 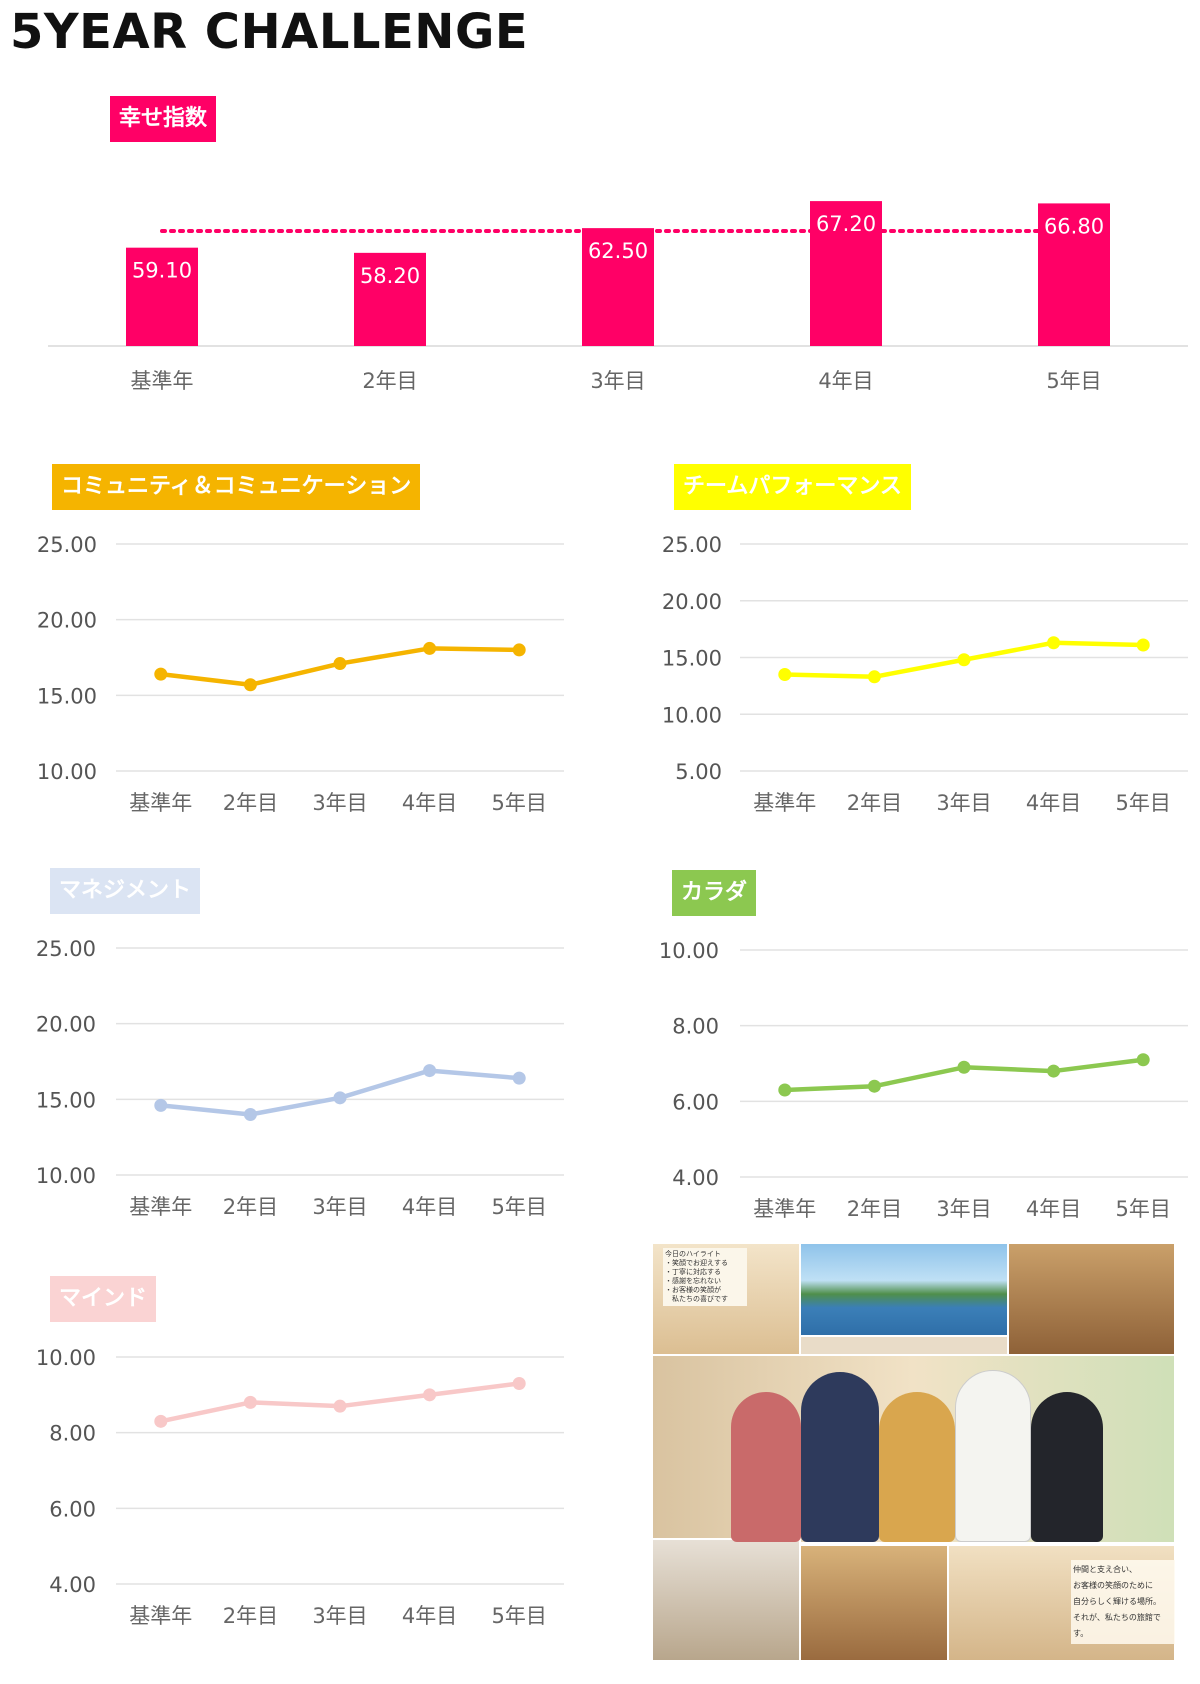 What do you see at coordinates (1074, 226) in the screenshot?
I see `data-label: 66.80` at bounding box center [1074, 226].